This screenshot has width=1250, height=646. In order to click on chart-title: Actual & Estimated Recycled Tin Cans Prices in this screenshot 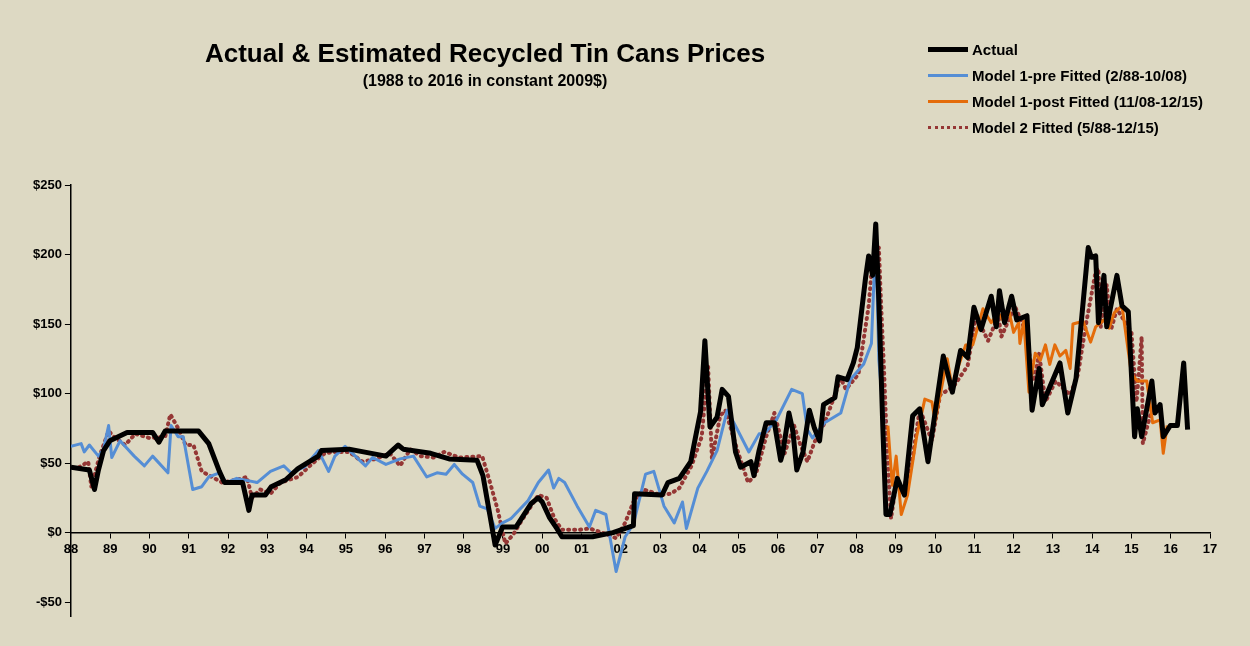, I will do `click(485, 53)`.